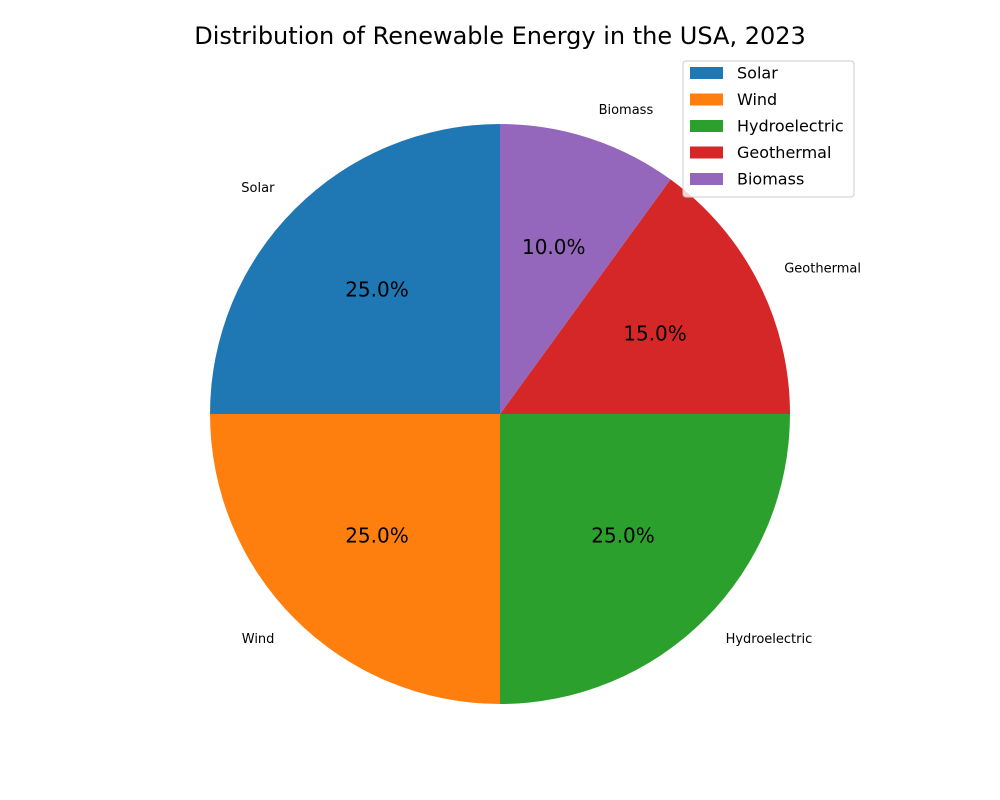 The image size is (1000, 800). What do you see at coordinates (355, 269) in the screenshot?
I see `pie-slice-solar` at bounding box center [355, 269].